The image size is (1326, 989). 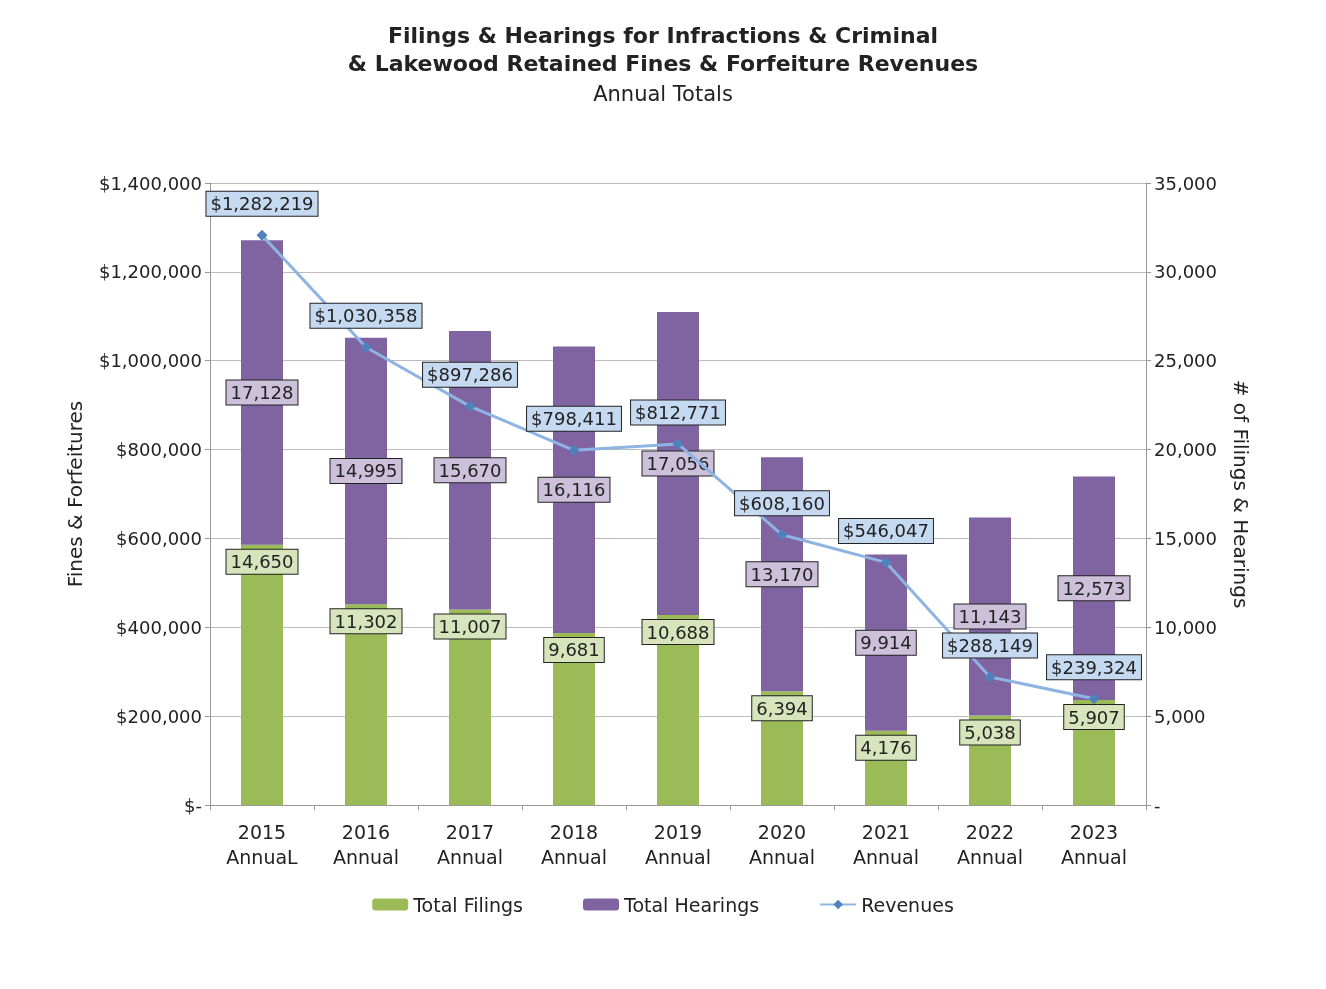 I want to click on y-tick-label: $-, so click(x=193, y=805).